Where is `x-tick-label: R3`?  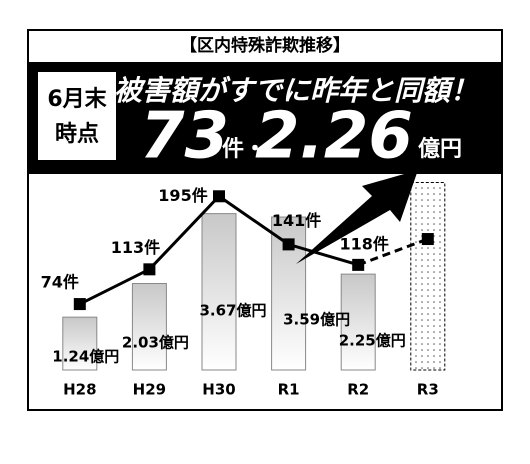
x-tick-label: R3 is located at coordinates (428, 390).